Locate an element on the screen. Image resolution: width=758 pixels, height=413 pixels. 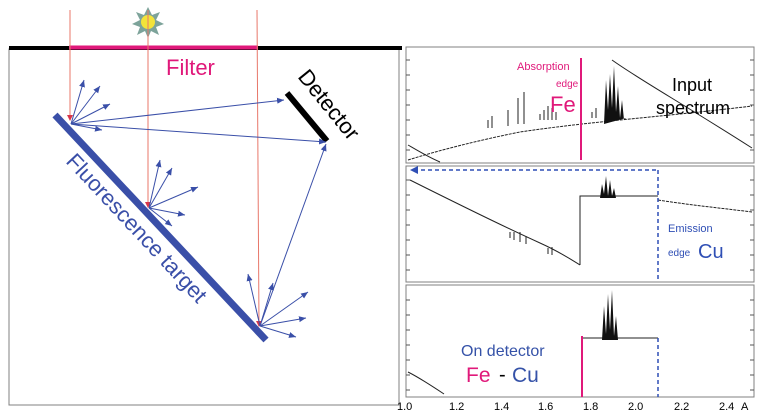
impact-points is located at coordinates (164, 221).